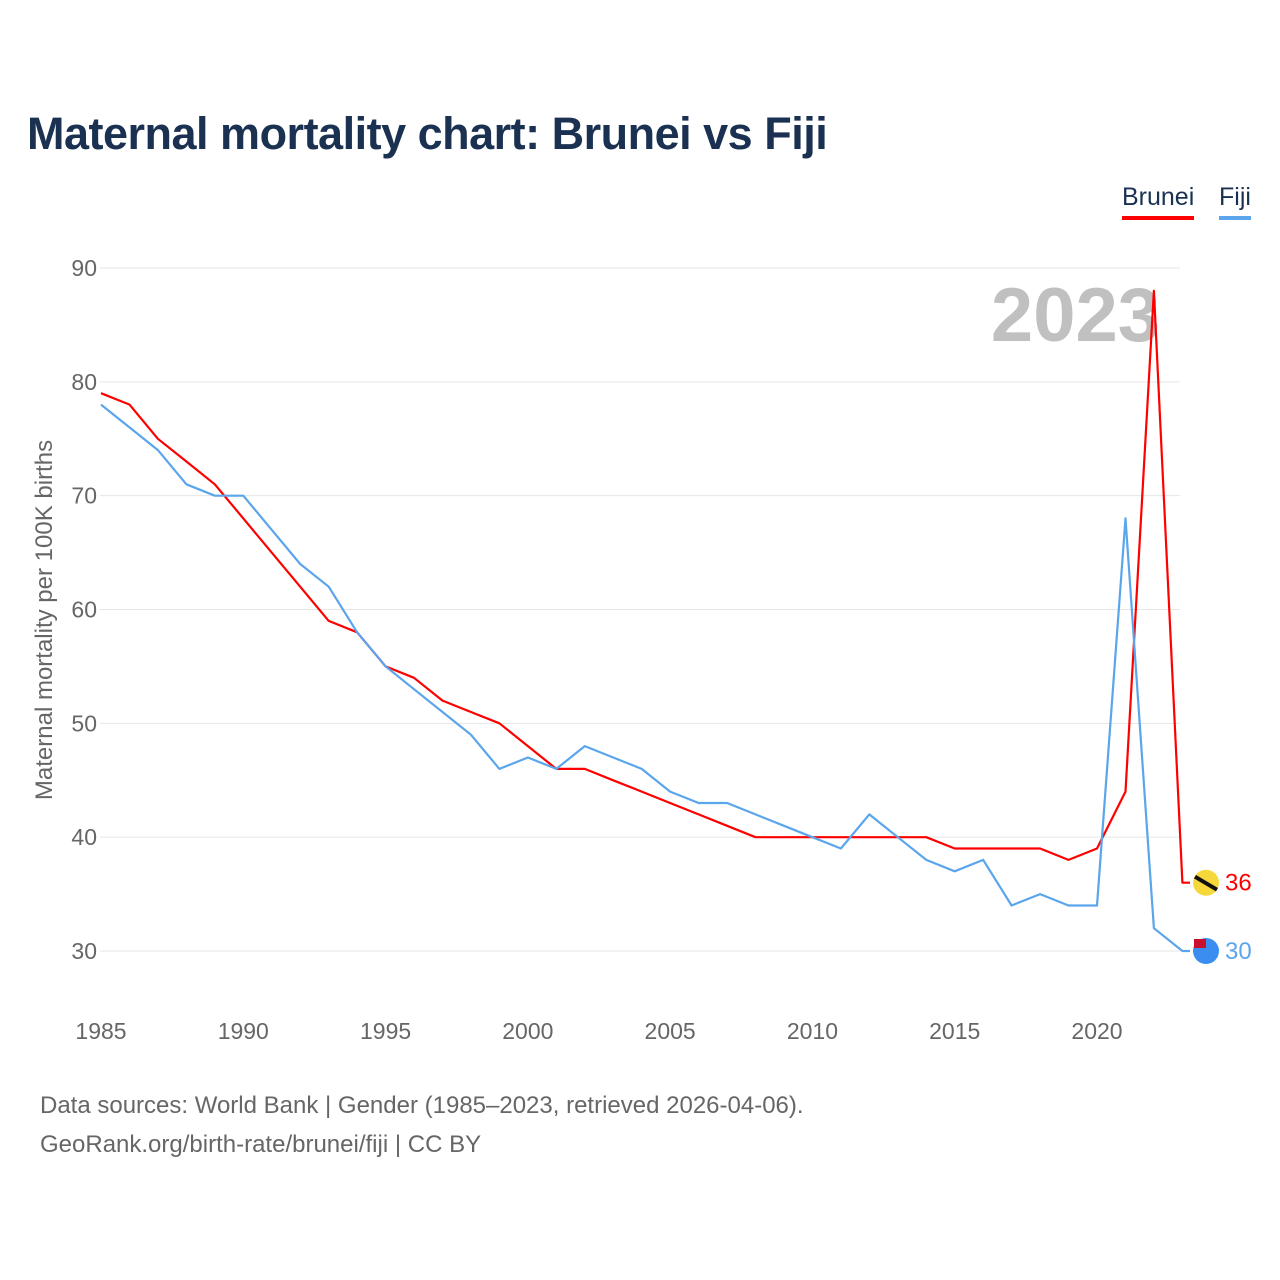  I want to click on y-tick-label: 30, so click(84, 951).